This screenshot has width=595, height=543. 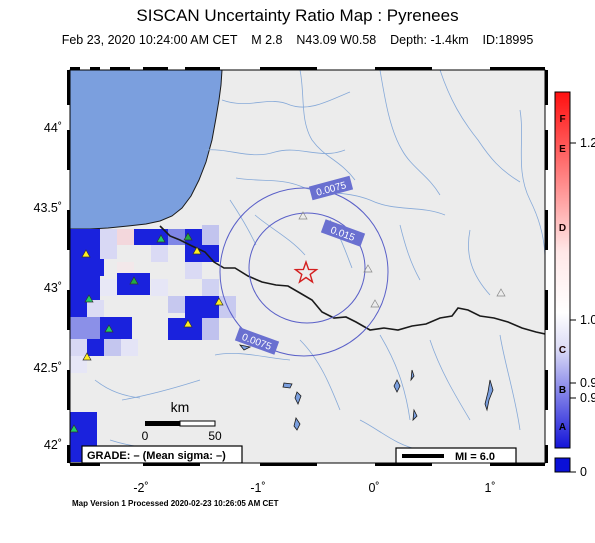 What do you see at coordinates (140, 488) in the screenshot?
I see `lon-label: -2˚` at bounding box center [140, 488].